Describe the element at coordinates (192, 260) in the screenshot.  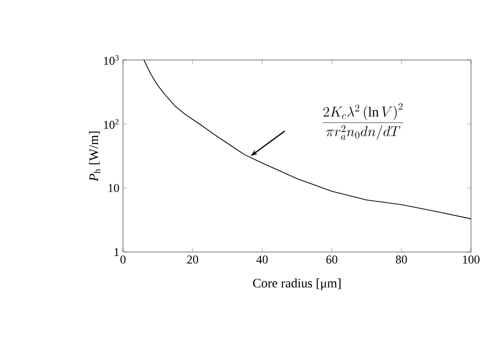
I see `x-tick-label: 20` at that location.